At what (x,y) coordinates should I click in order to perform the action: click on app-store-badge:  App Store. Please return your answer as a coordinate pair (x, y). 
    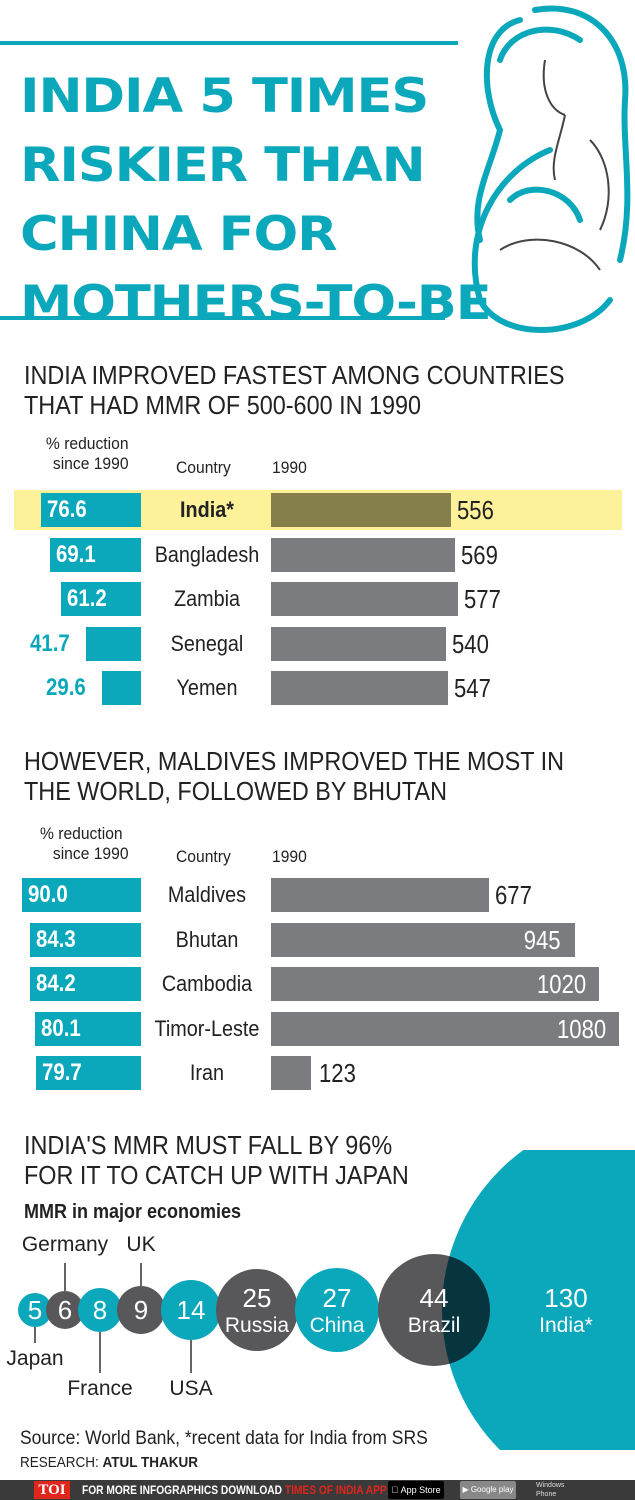
    Looking at the image, I should click on (416, 1490).